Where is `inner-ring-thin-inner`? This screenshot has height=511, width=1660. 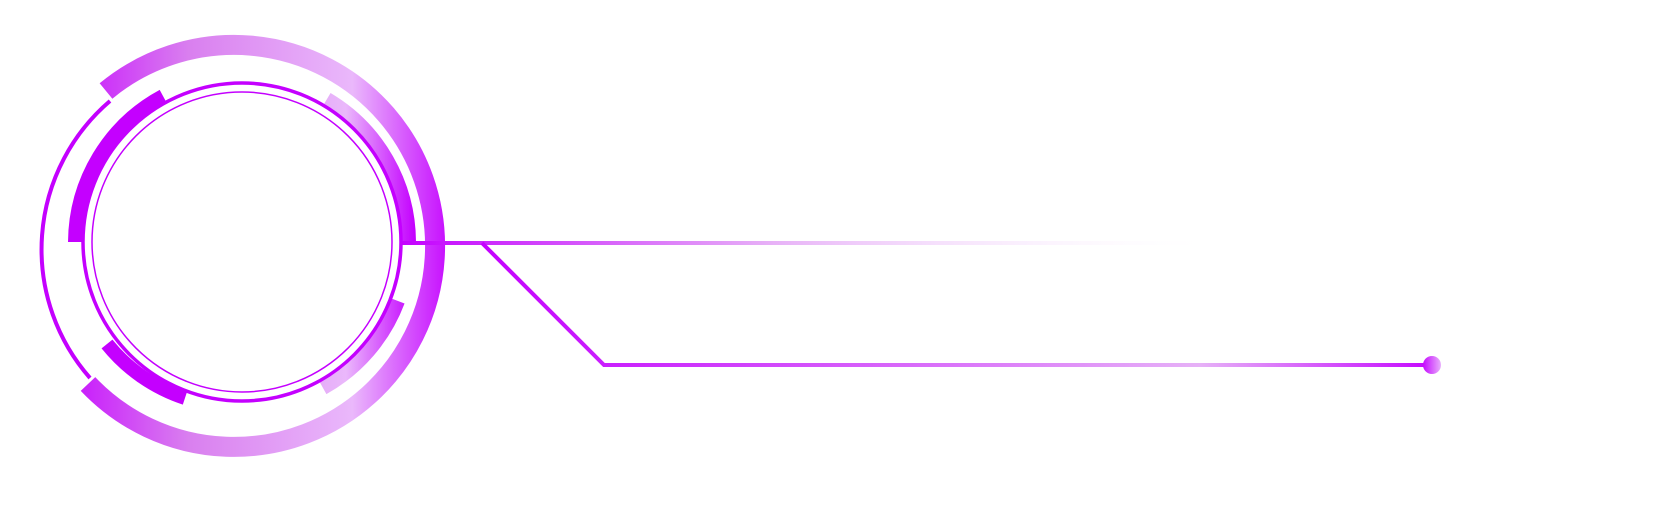 inner-ring-thin-inner is located at coordinates (242, 242).